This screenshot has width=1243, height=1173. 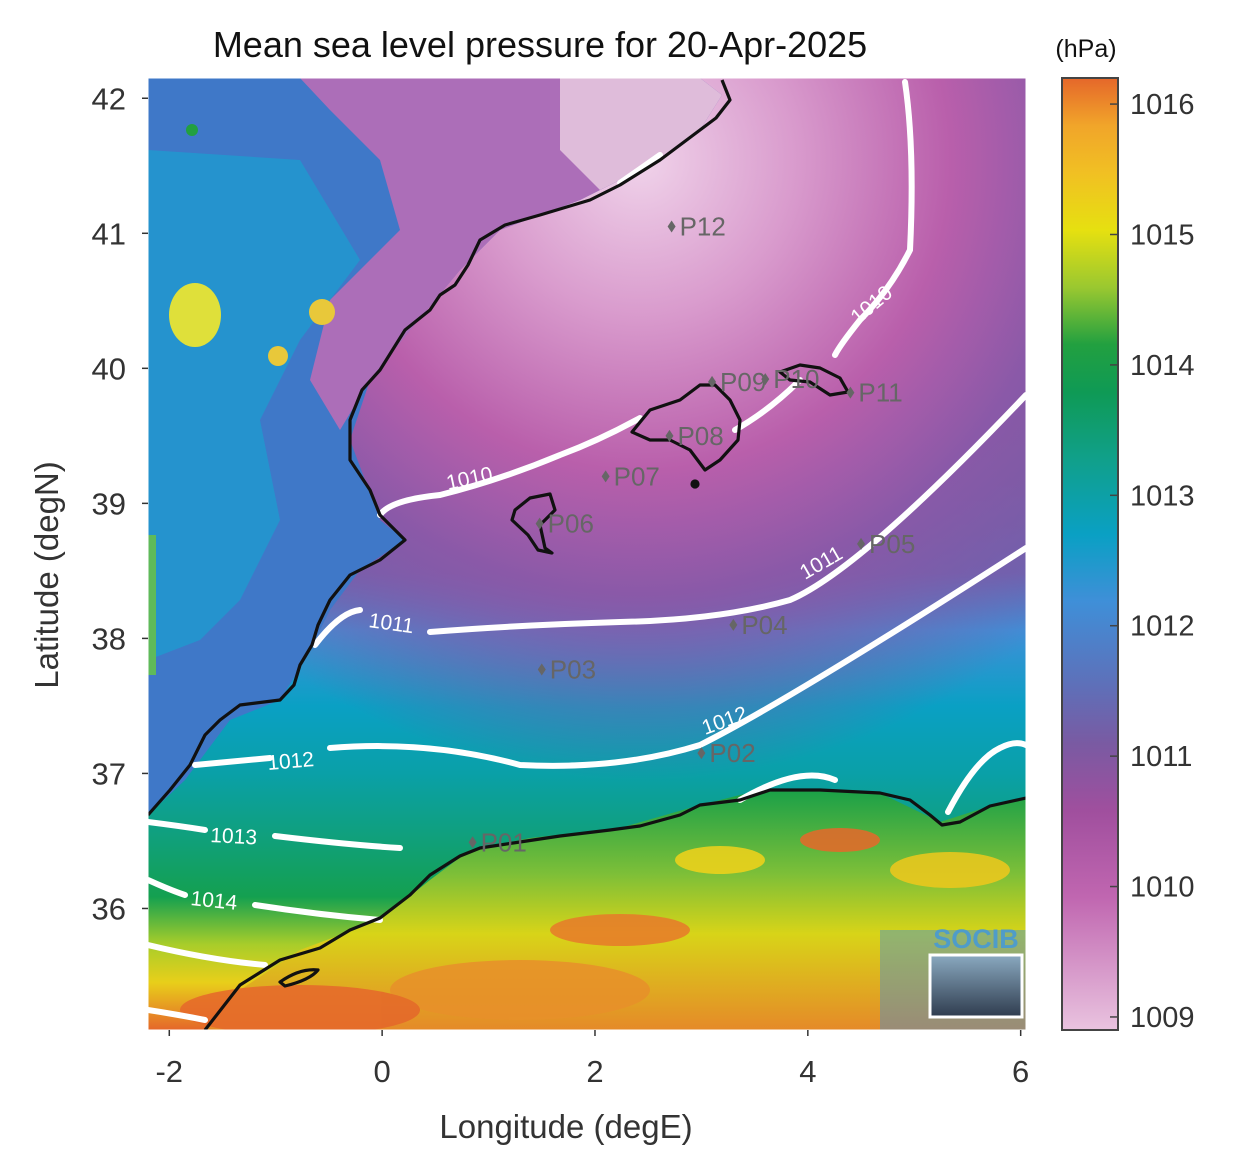 I want to click on y-tick-label: 41, so click(x=109, y=233).